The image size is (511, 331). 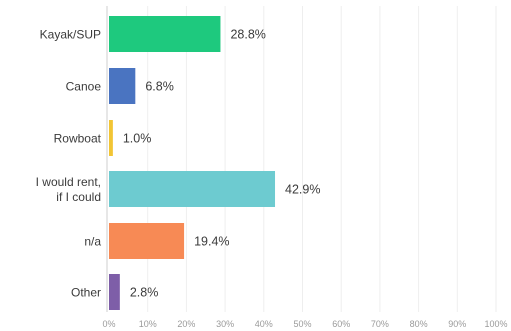 What do you see at coordinates (78, 197) in the screenshot?
I see `category-label-line: if I could` at bounding box center [78, 197].